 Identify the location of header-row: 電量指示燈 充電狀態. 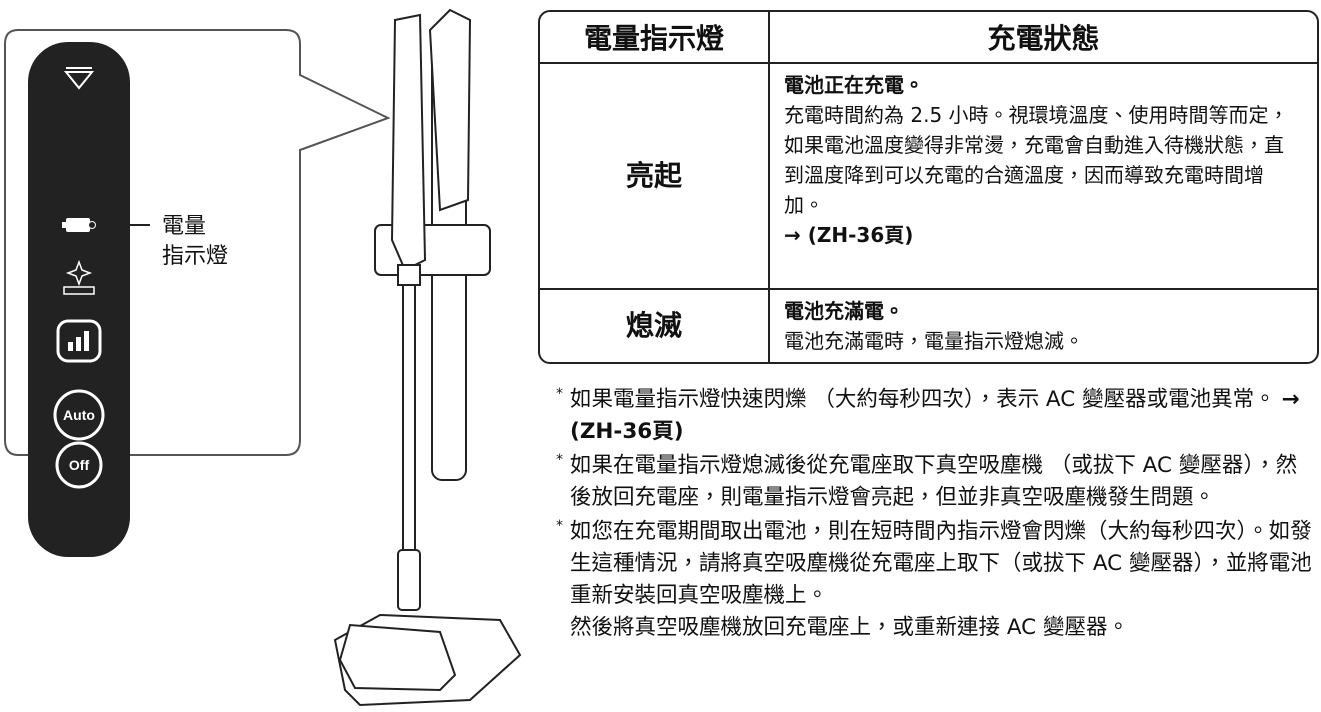
(928, 38).